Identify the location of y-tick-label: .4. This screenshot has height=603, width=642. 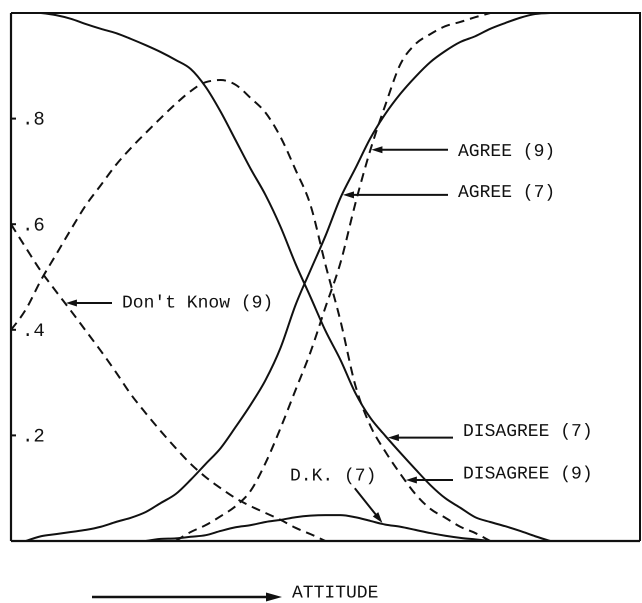
(33, 331).